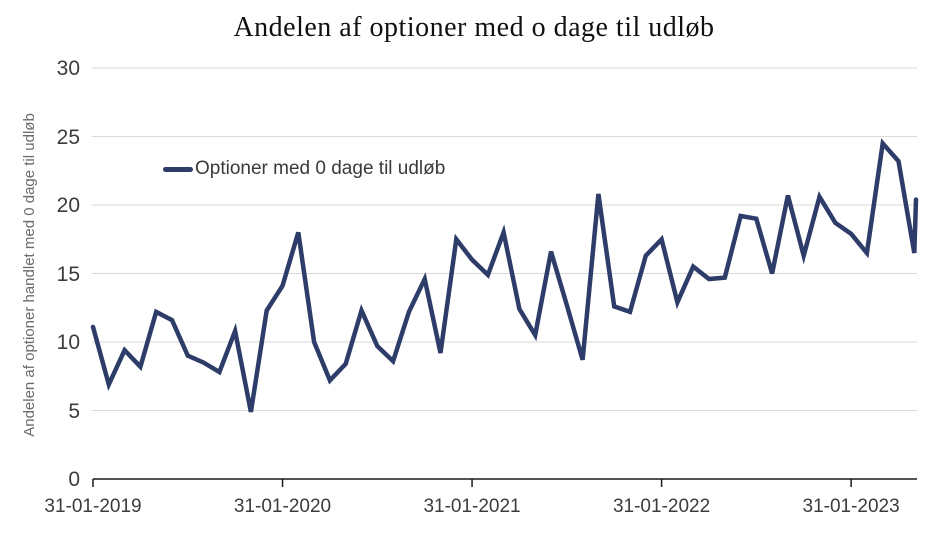 Image resolution: width=948 pixels, height=541 pixels. I want to click on y-tick-label: 30, so click(68, 68).